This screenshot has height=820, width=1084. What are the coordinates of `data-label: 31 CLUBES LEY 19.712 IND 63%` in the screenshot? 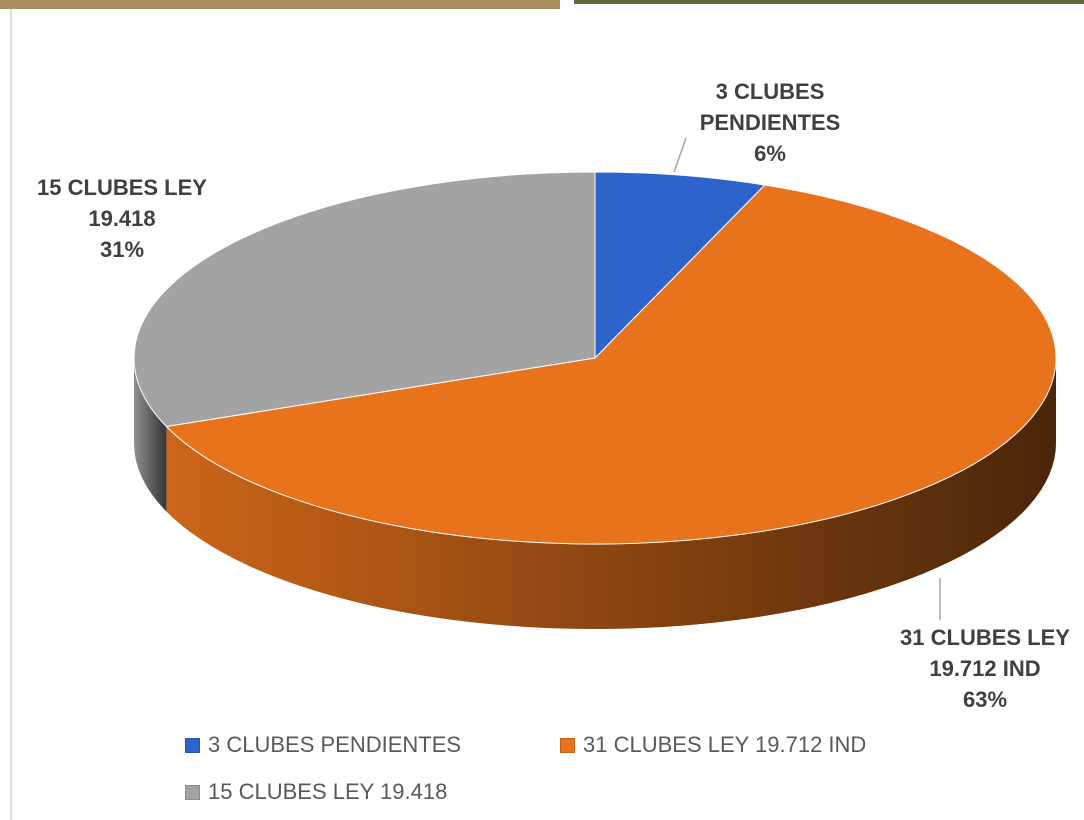 It's located at (984, 668).